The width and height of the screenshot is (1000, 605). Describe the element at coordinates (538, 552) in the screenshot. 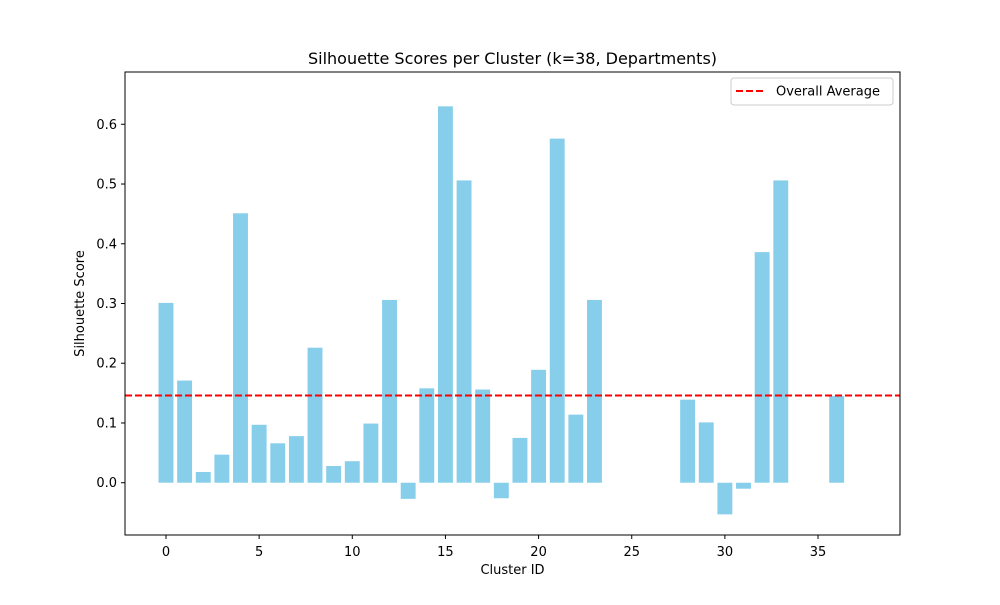

I see `x-tick-label: 20` at that location.